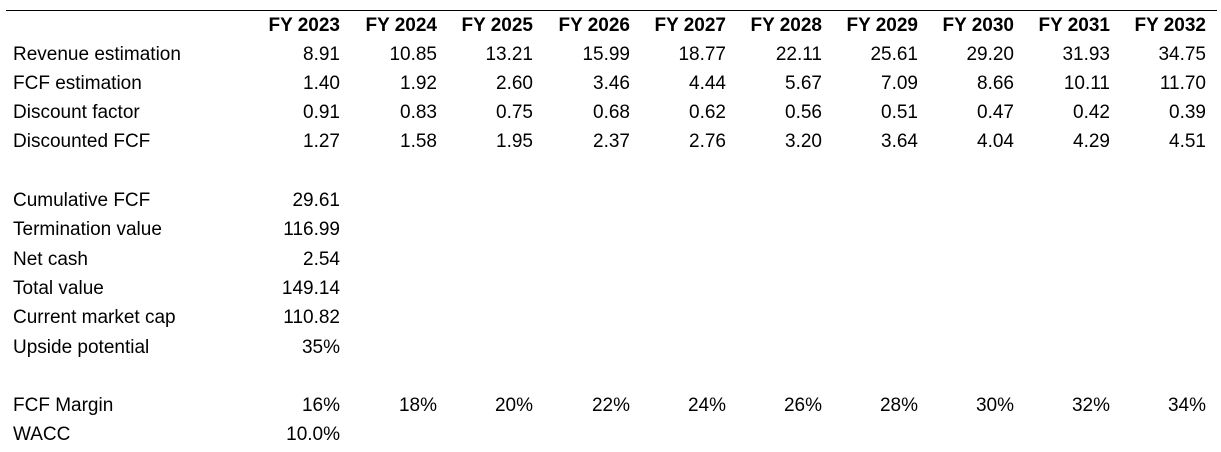 This screenshot has width=1221, height=452. I want to click on table-cell: 34.75, so click(1182, 54).